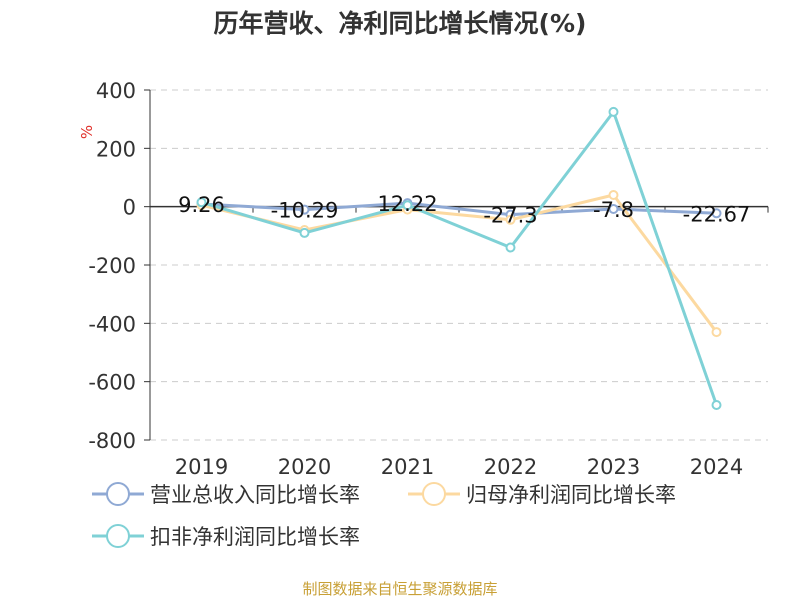  I want to click on legend-label: 归母净利润同比增长率, so click(571, 495).